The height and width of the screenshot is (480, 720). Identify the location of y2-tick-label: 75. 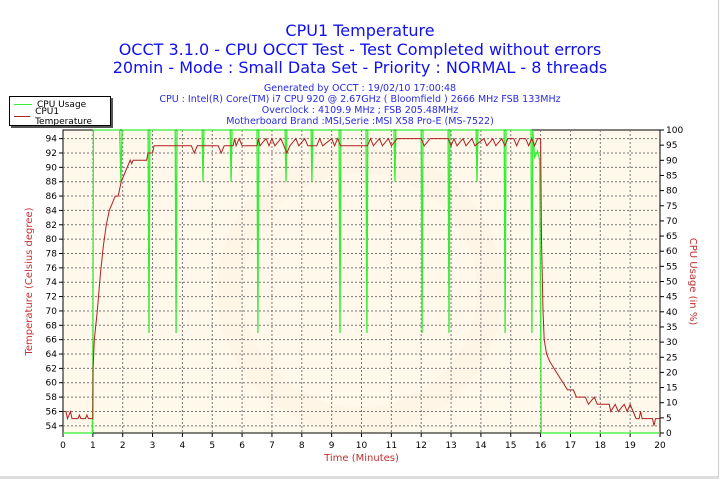
(671, 207).